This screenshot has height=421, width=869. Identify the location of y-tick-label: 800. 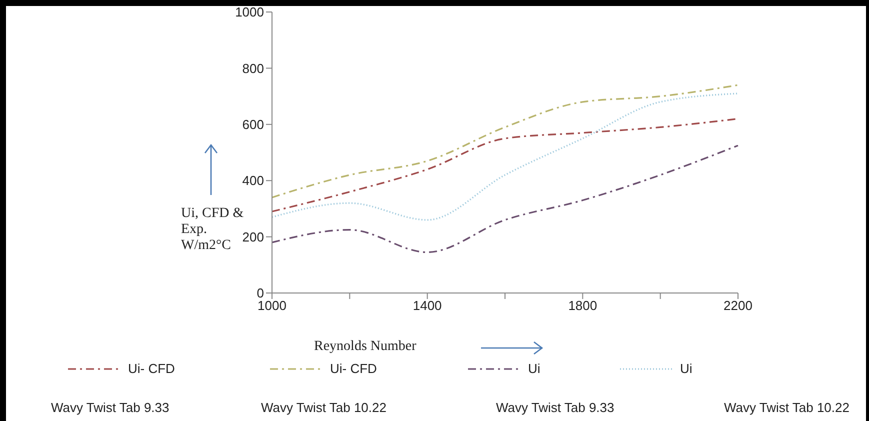
(253, 68).